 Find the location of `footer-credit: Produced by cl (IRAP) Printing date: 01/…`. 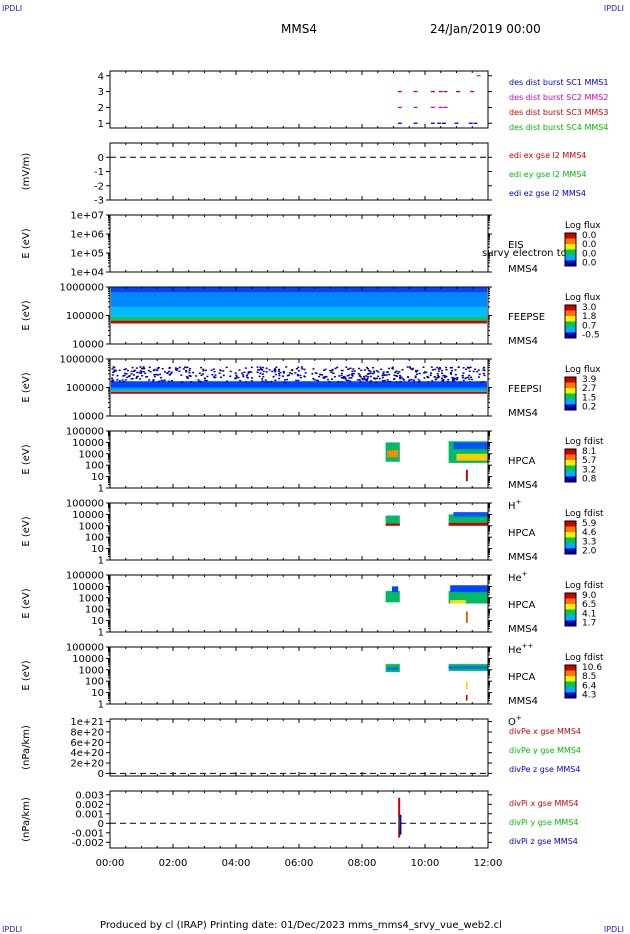

footer-credit: Produced by cl (IRAP) Printing date: 01/… is located at coordinates (301, 925).